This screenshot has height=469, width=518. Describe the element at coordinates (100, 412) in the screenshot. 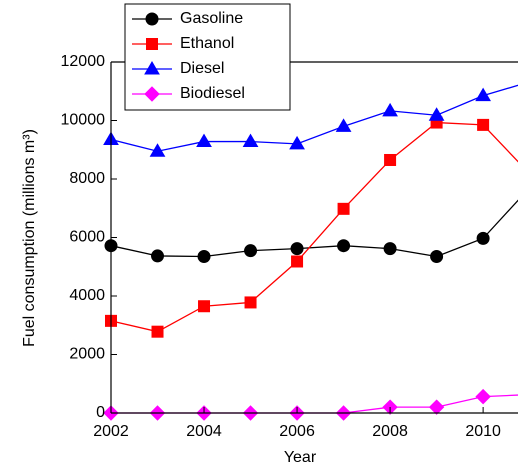

I see `y-tick-label: 0` at that location.